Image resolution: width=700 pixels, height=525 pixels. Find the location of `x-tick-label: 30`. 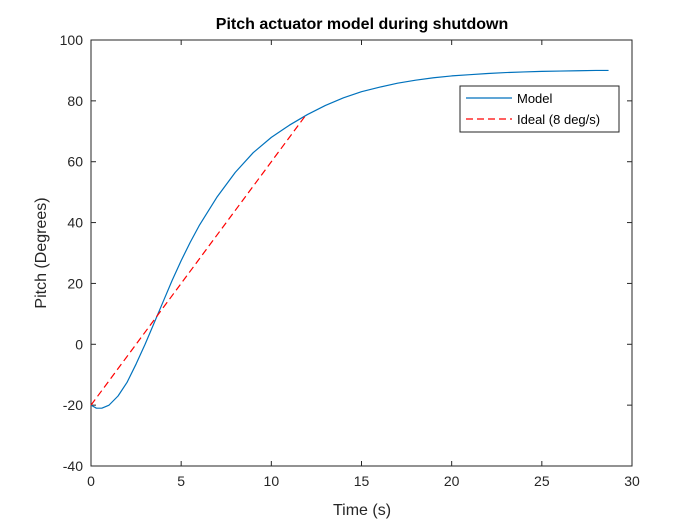

x-tick-label: 30 is located at coordinates (632, 481).